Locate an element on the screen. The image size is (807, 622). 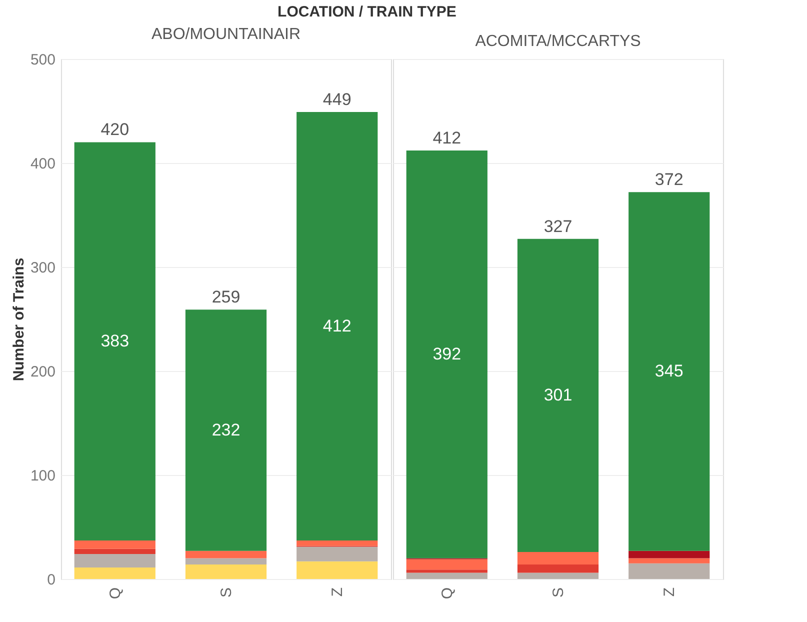
total-label: 372 is located at coordinates (669, 180).